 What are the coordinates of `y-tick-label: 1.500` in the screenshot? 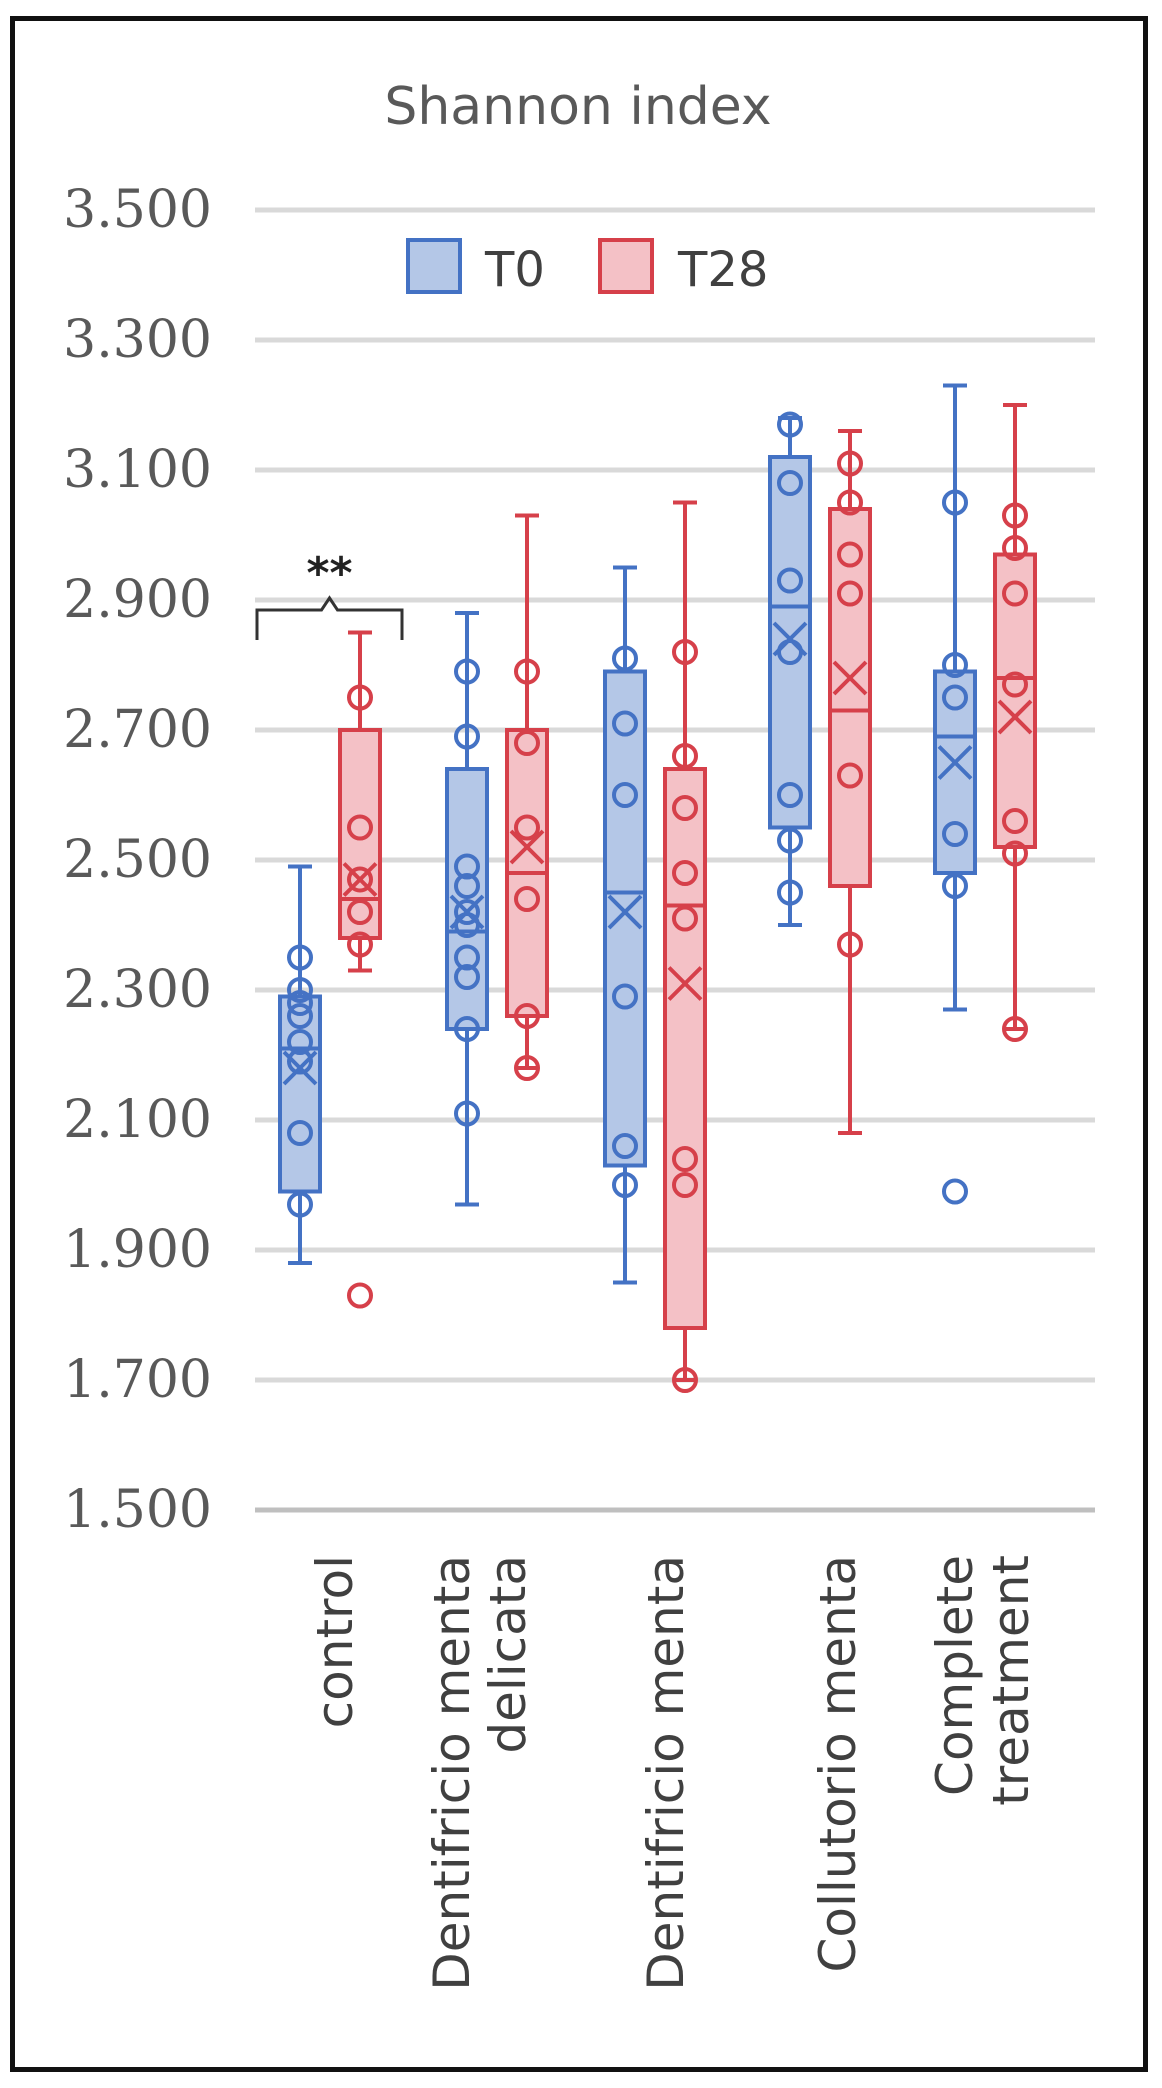 It's located at (137, 1510).